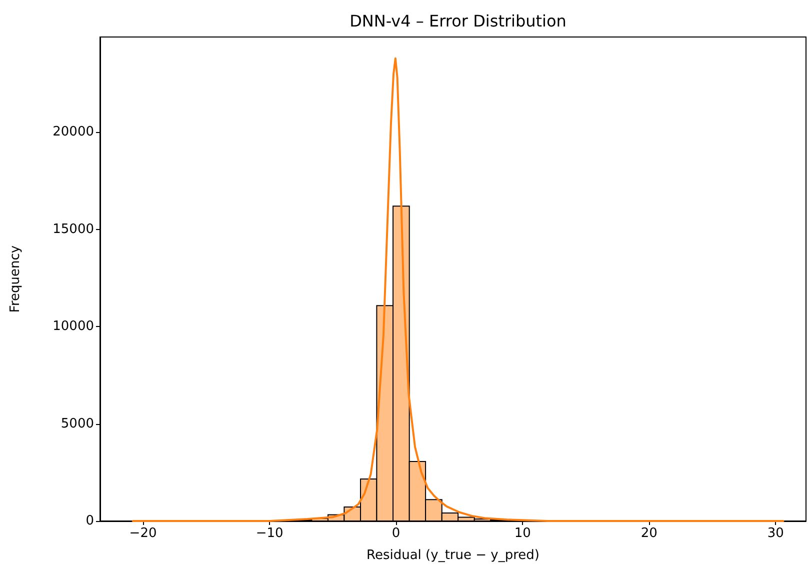 The width and height of the screenshot is (808, 576). Describe the element at coordinates (73, 229) in the screenshot. I see `y-tick-label: 15000` at that location.